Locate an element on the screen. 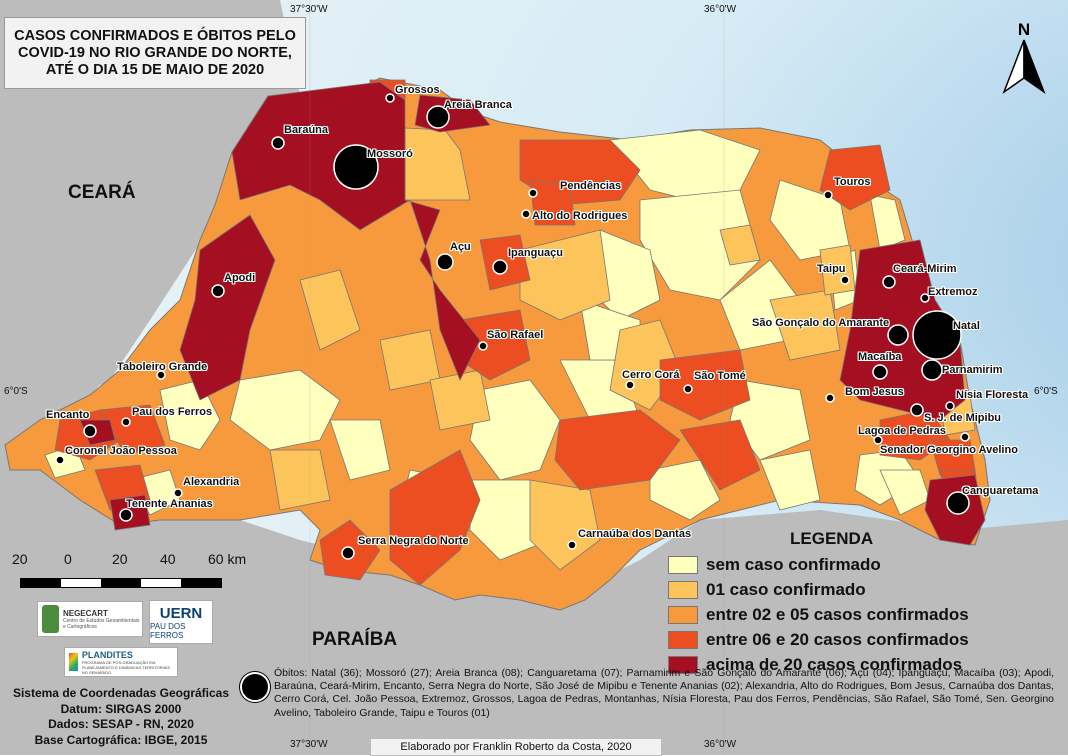  north-label: N is located at coordinates (1024, 29).